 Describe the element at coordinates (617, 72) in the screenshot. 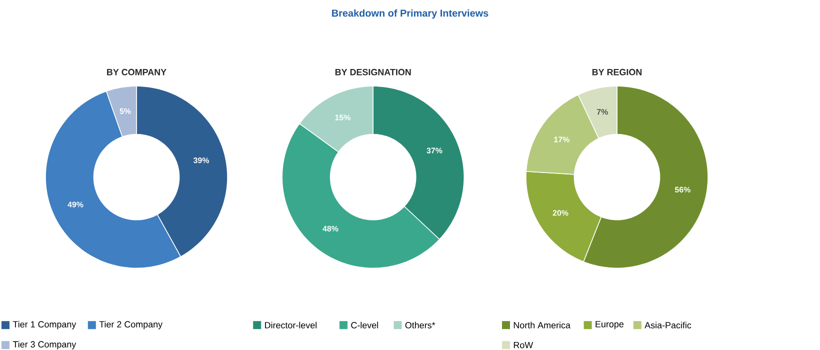

I see `chart-subtitle: BY REGION` at that location.